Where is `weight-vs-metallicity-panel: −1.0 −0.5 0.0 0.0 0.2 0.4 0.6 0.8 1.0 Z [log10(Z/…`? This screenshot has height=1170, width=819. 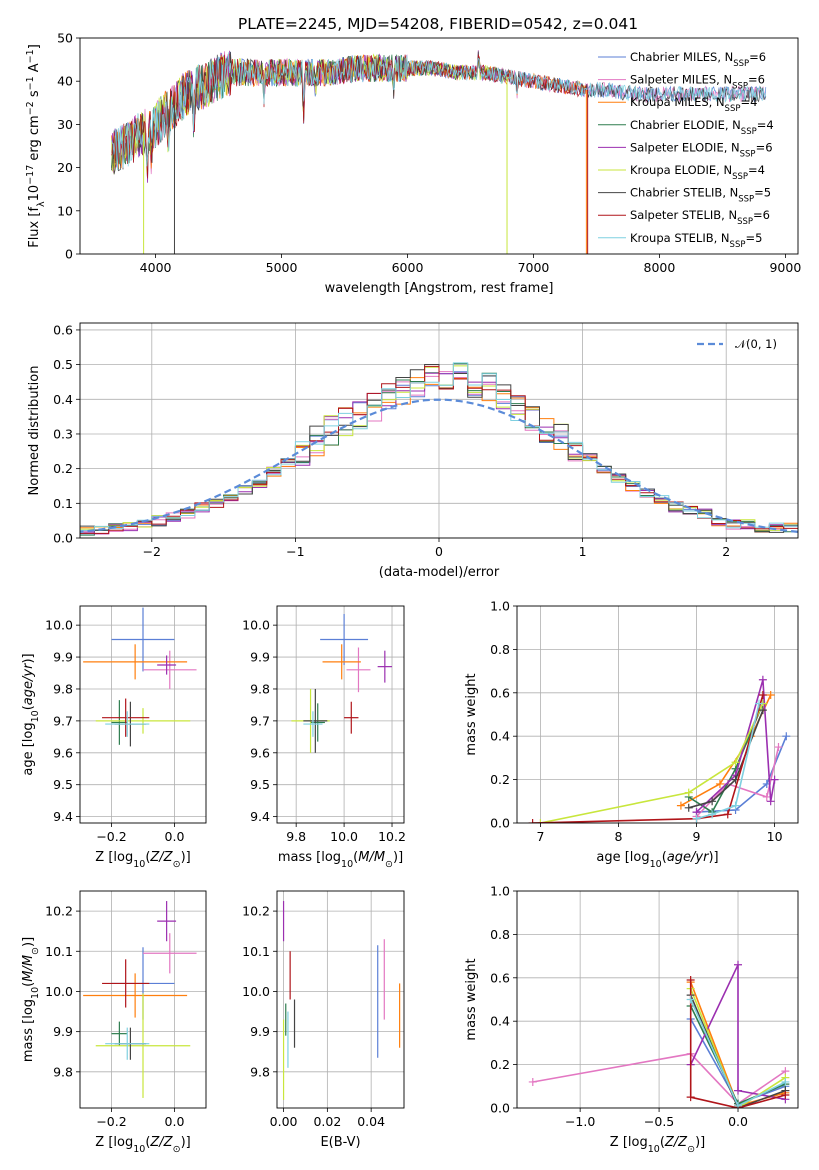
weight-vs-metallicity-panel: −1.0 −0.5 0.0 0.0 0.2 0.4 0.6 0.8 1.0 Z [log10(Z/… is located at coordinates (631, 1019).